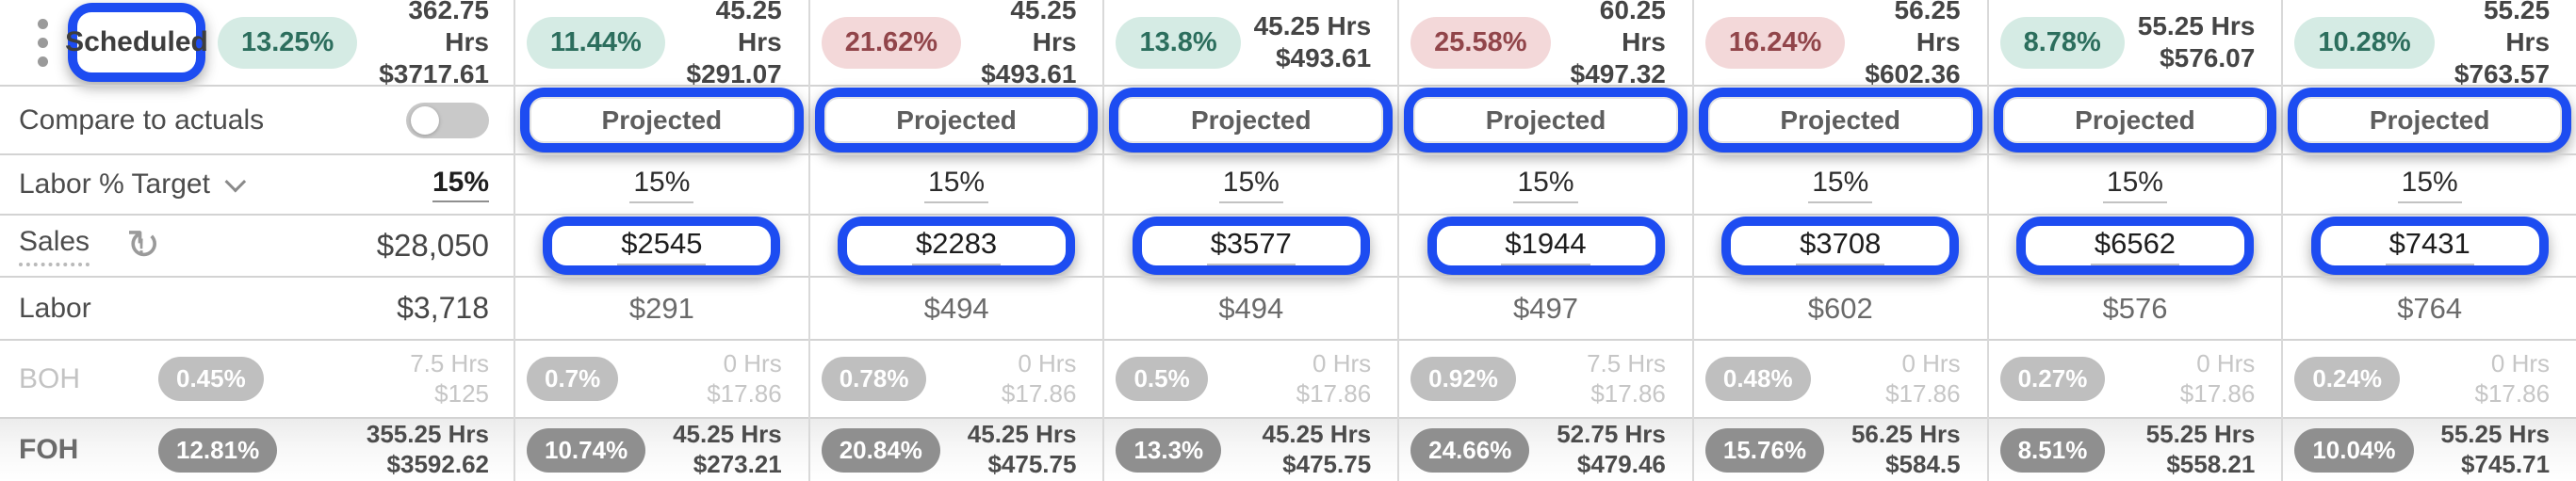 This screenshot has height=481, width=2576. I want to click on sales-day-cell: $3577, so click(1251, 245).